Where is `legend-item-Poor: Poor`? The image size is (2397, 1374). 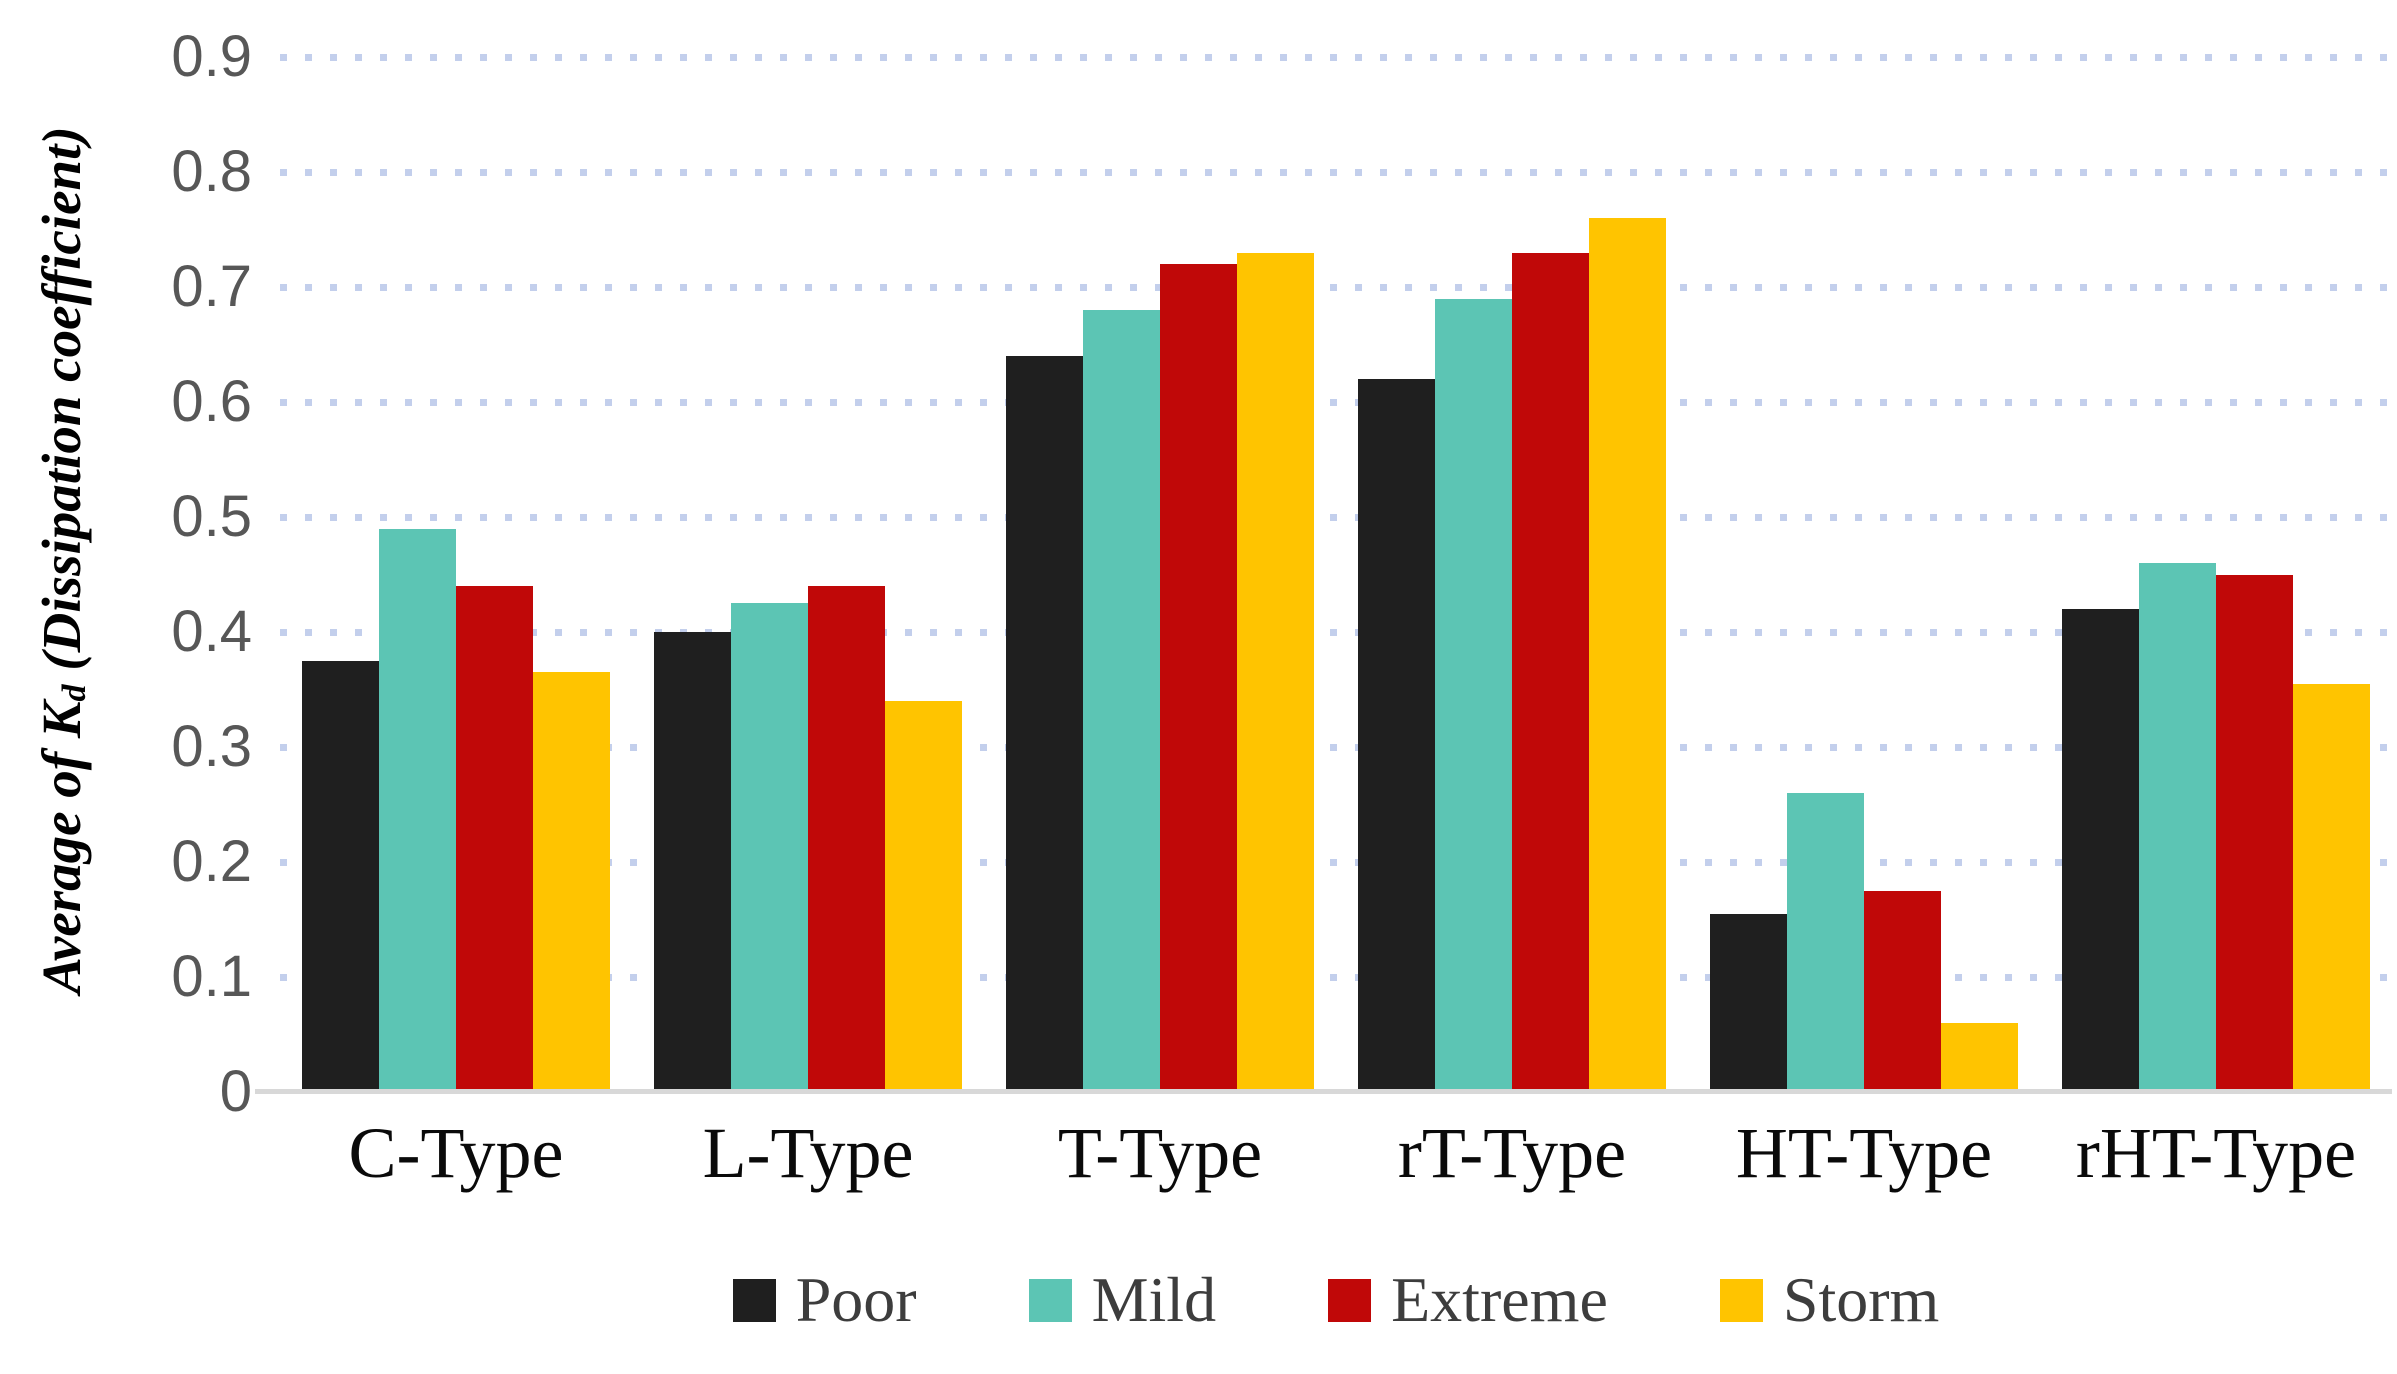
legend-item-Poor: Poor is located at coordinates (824, 1299).